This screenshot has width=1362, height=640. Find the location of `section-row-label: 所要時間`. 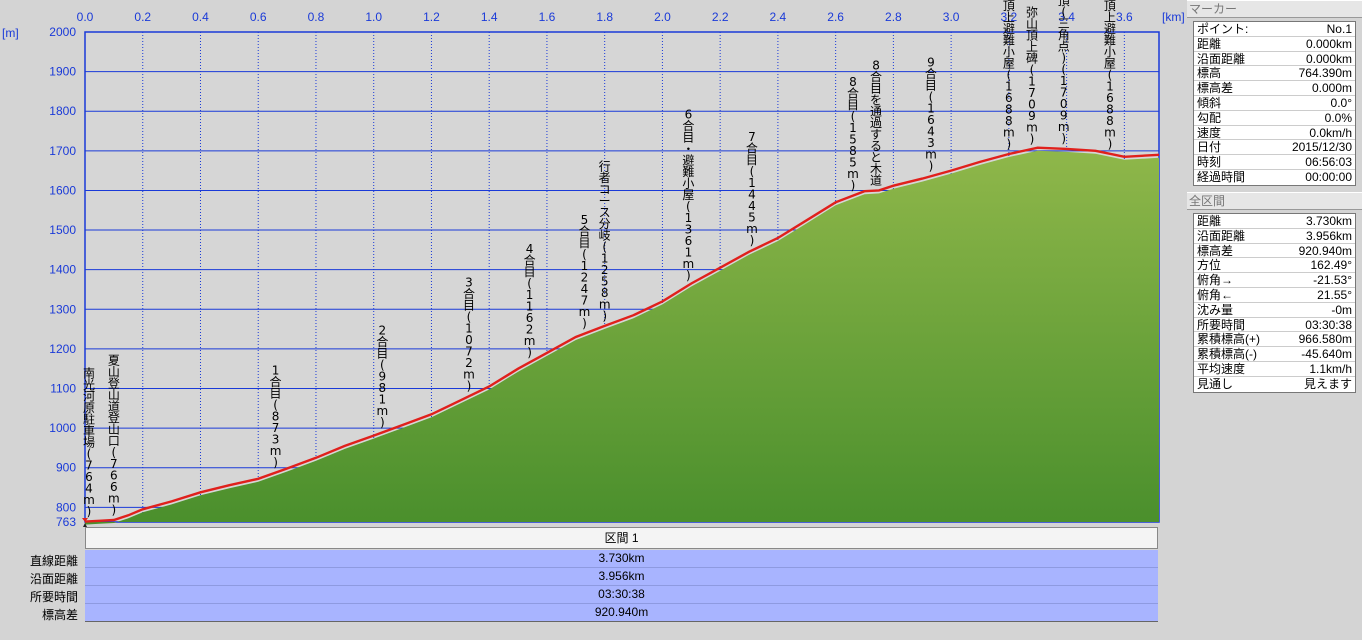

section-row-label: 所要時間 is located at coordinates (53, 597).